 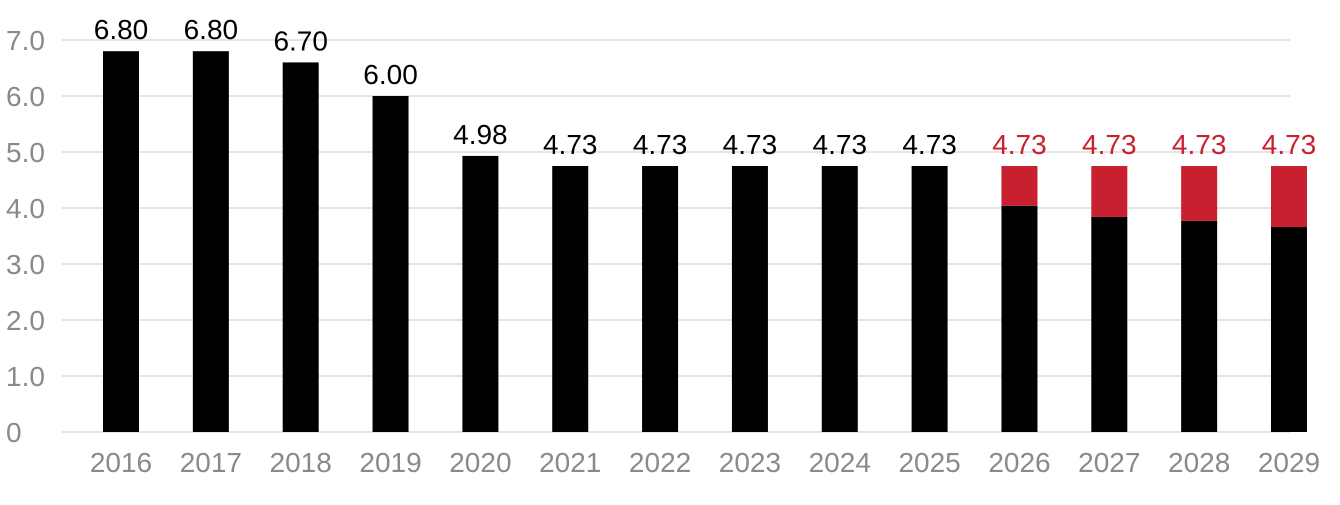 What do you see at coordinates (1109, 462) in the screenshot?
I see `x-tick-label: 2027` at bounding box center [1109, 462].